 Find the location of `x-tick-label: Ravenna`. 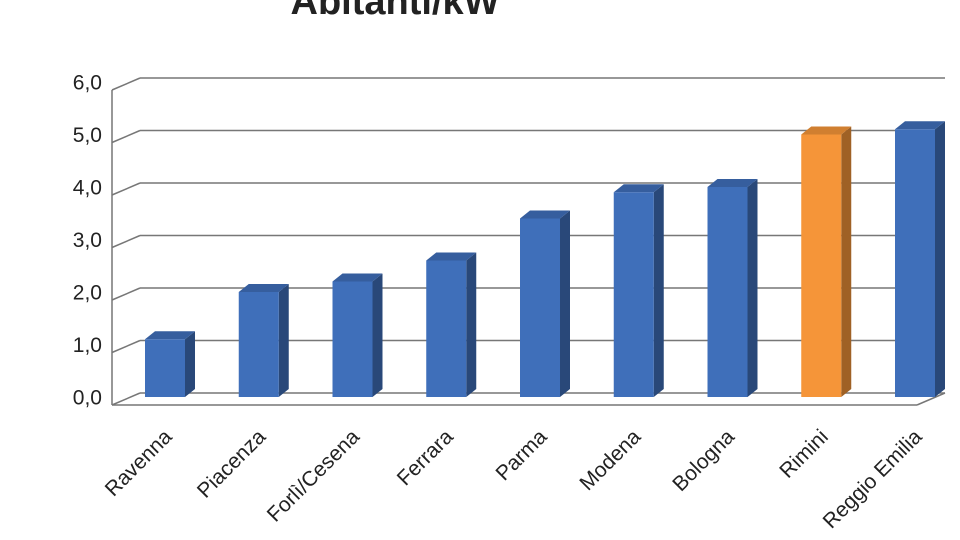

x-tick-label: Ravenna is located at coordinates (139, 463).